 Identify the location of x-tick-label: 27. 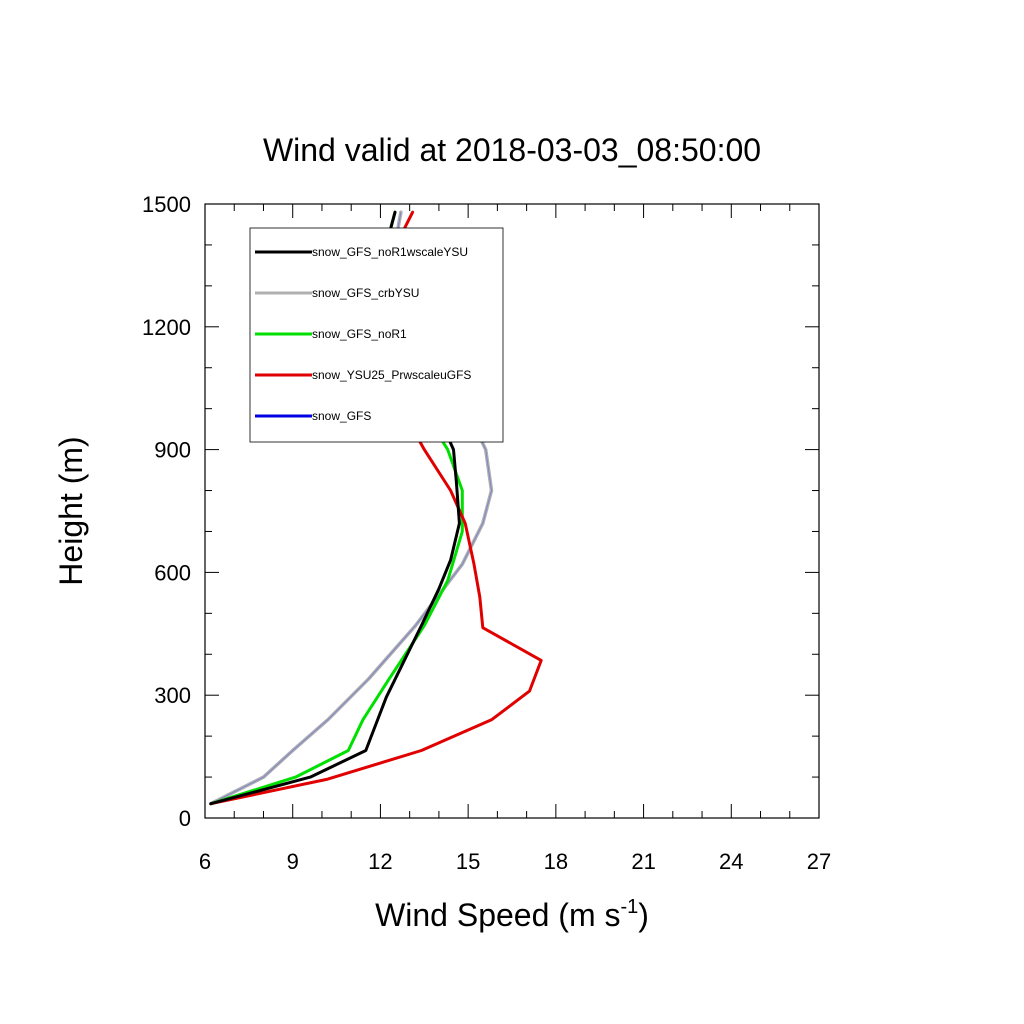
(819, 861).